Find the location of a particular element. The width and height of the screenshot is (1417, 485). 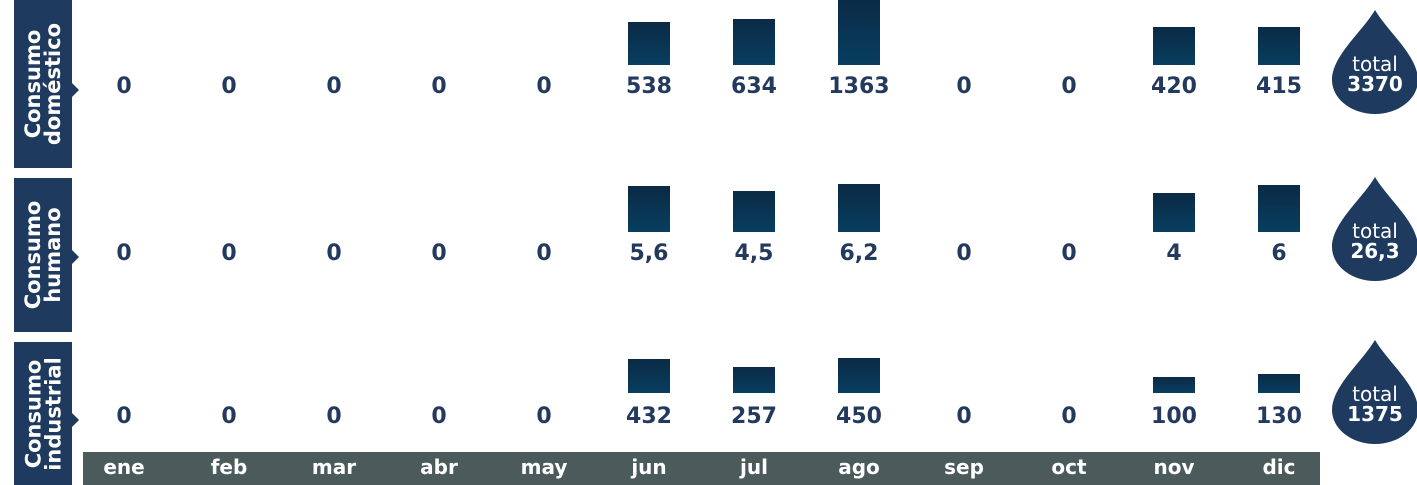

value-label: 6,2 is located at coordinates (859, 253).